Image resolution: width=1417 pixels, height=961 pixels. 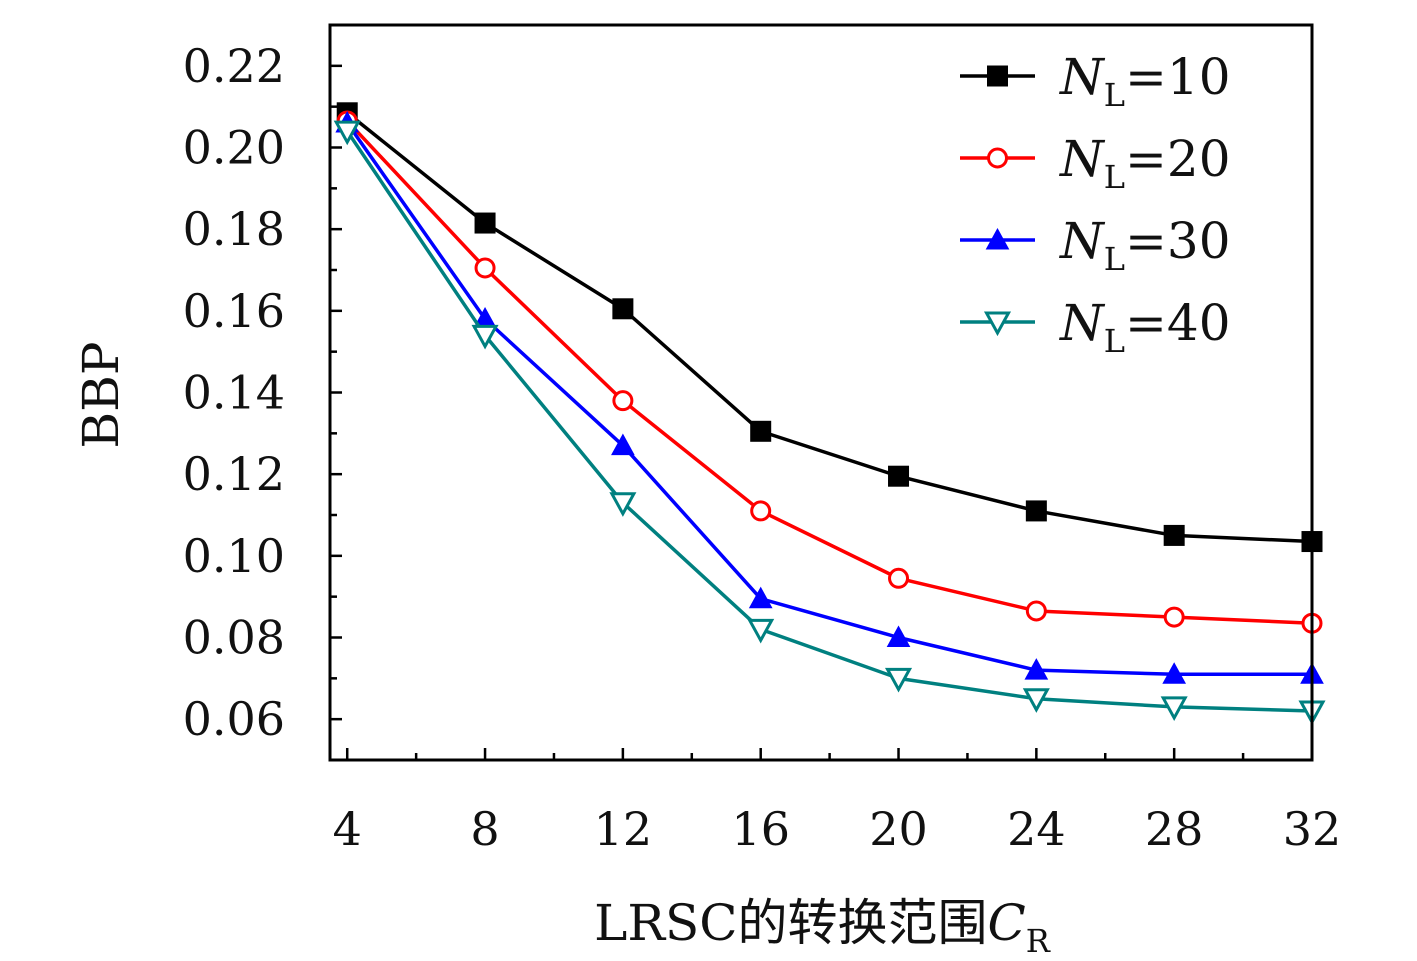 I want to click on legend-label-3: NL=30, so click(x=1145, y=245).